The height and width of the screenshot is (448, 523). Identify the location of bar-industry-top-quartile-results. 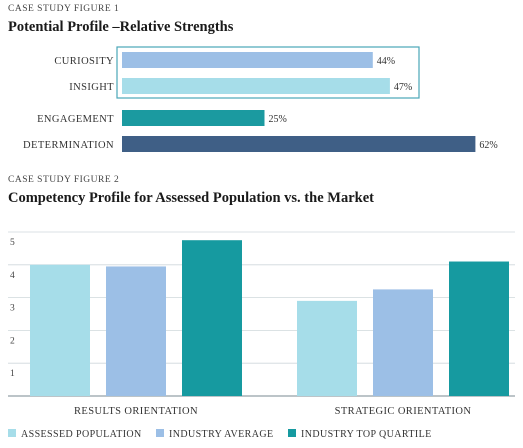
(212, 318).